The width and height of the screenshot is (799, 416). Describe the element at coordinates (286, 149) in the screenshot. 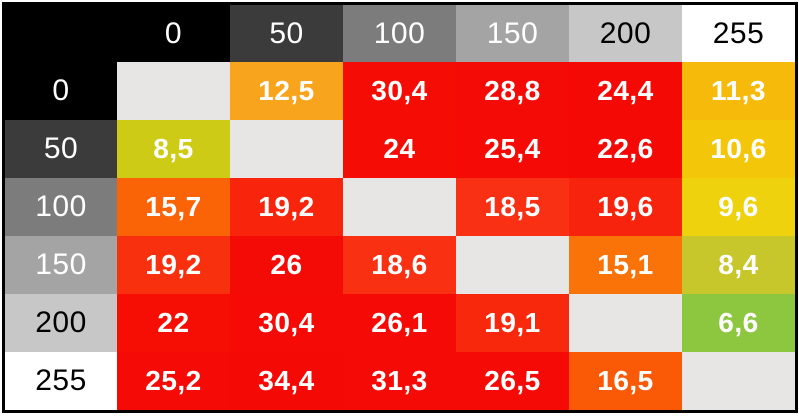

I see `cell-r50-c50-diagonal` at that location.